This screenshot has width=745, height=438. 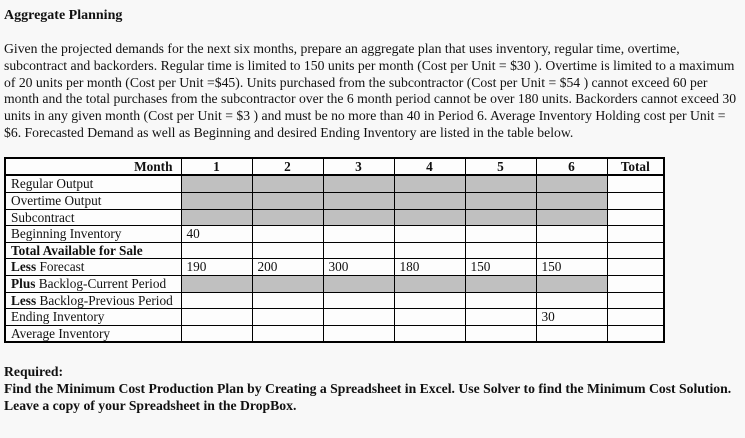 I want to click on table-row-less-backlog-previous: Less Backlog-Previous Period, so click(x=334, y=300).